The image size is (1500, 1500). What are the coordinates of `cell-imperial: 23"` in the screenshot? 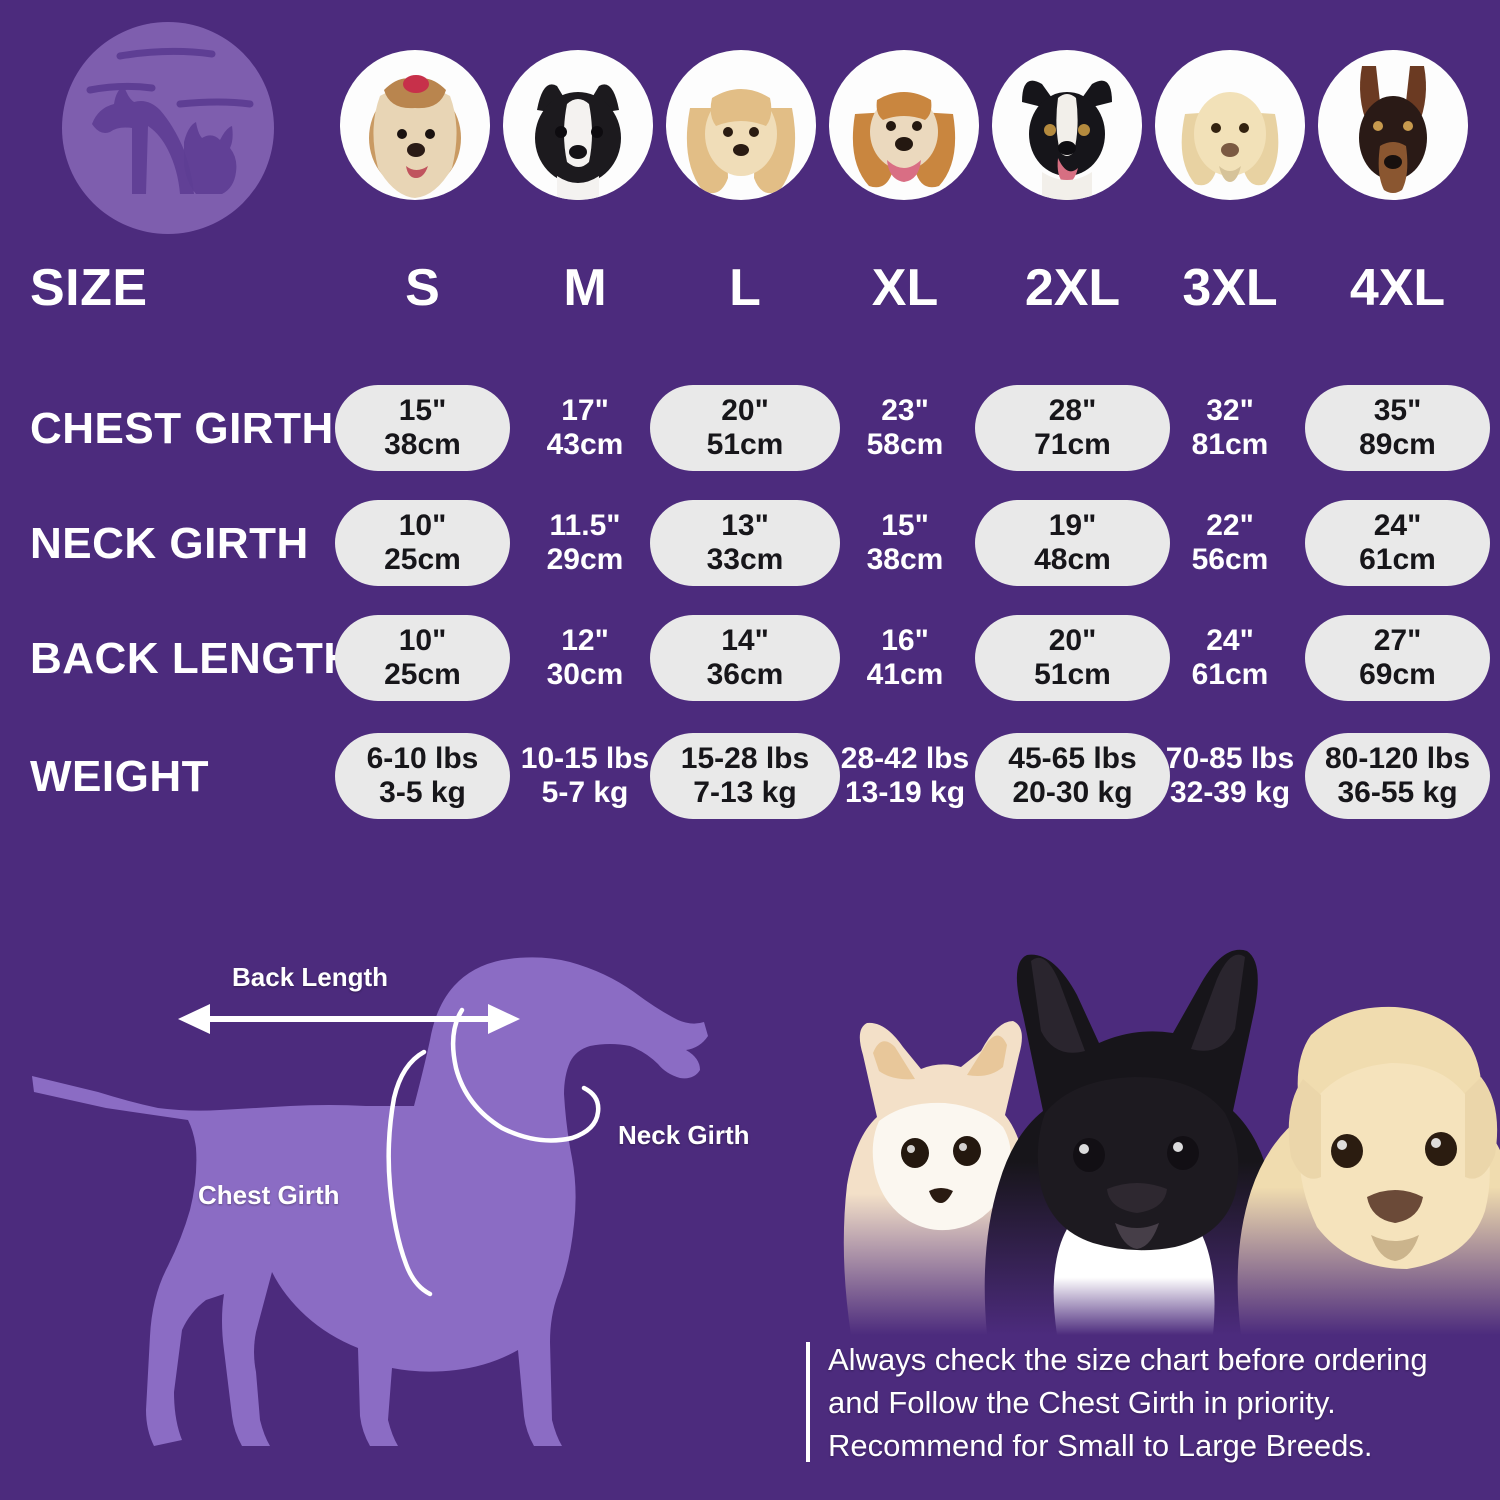 It's located at (905, 410).